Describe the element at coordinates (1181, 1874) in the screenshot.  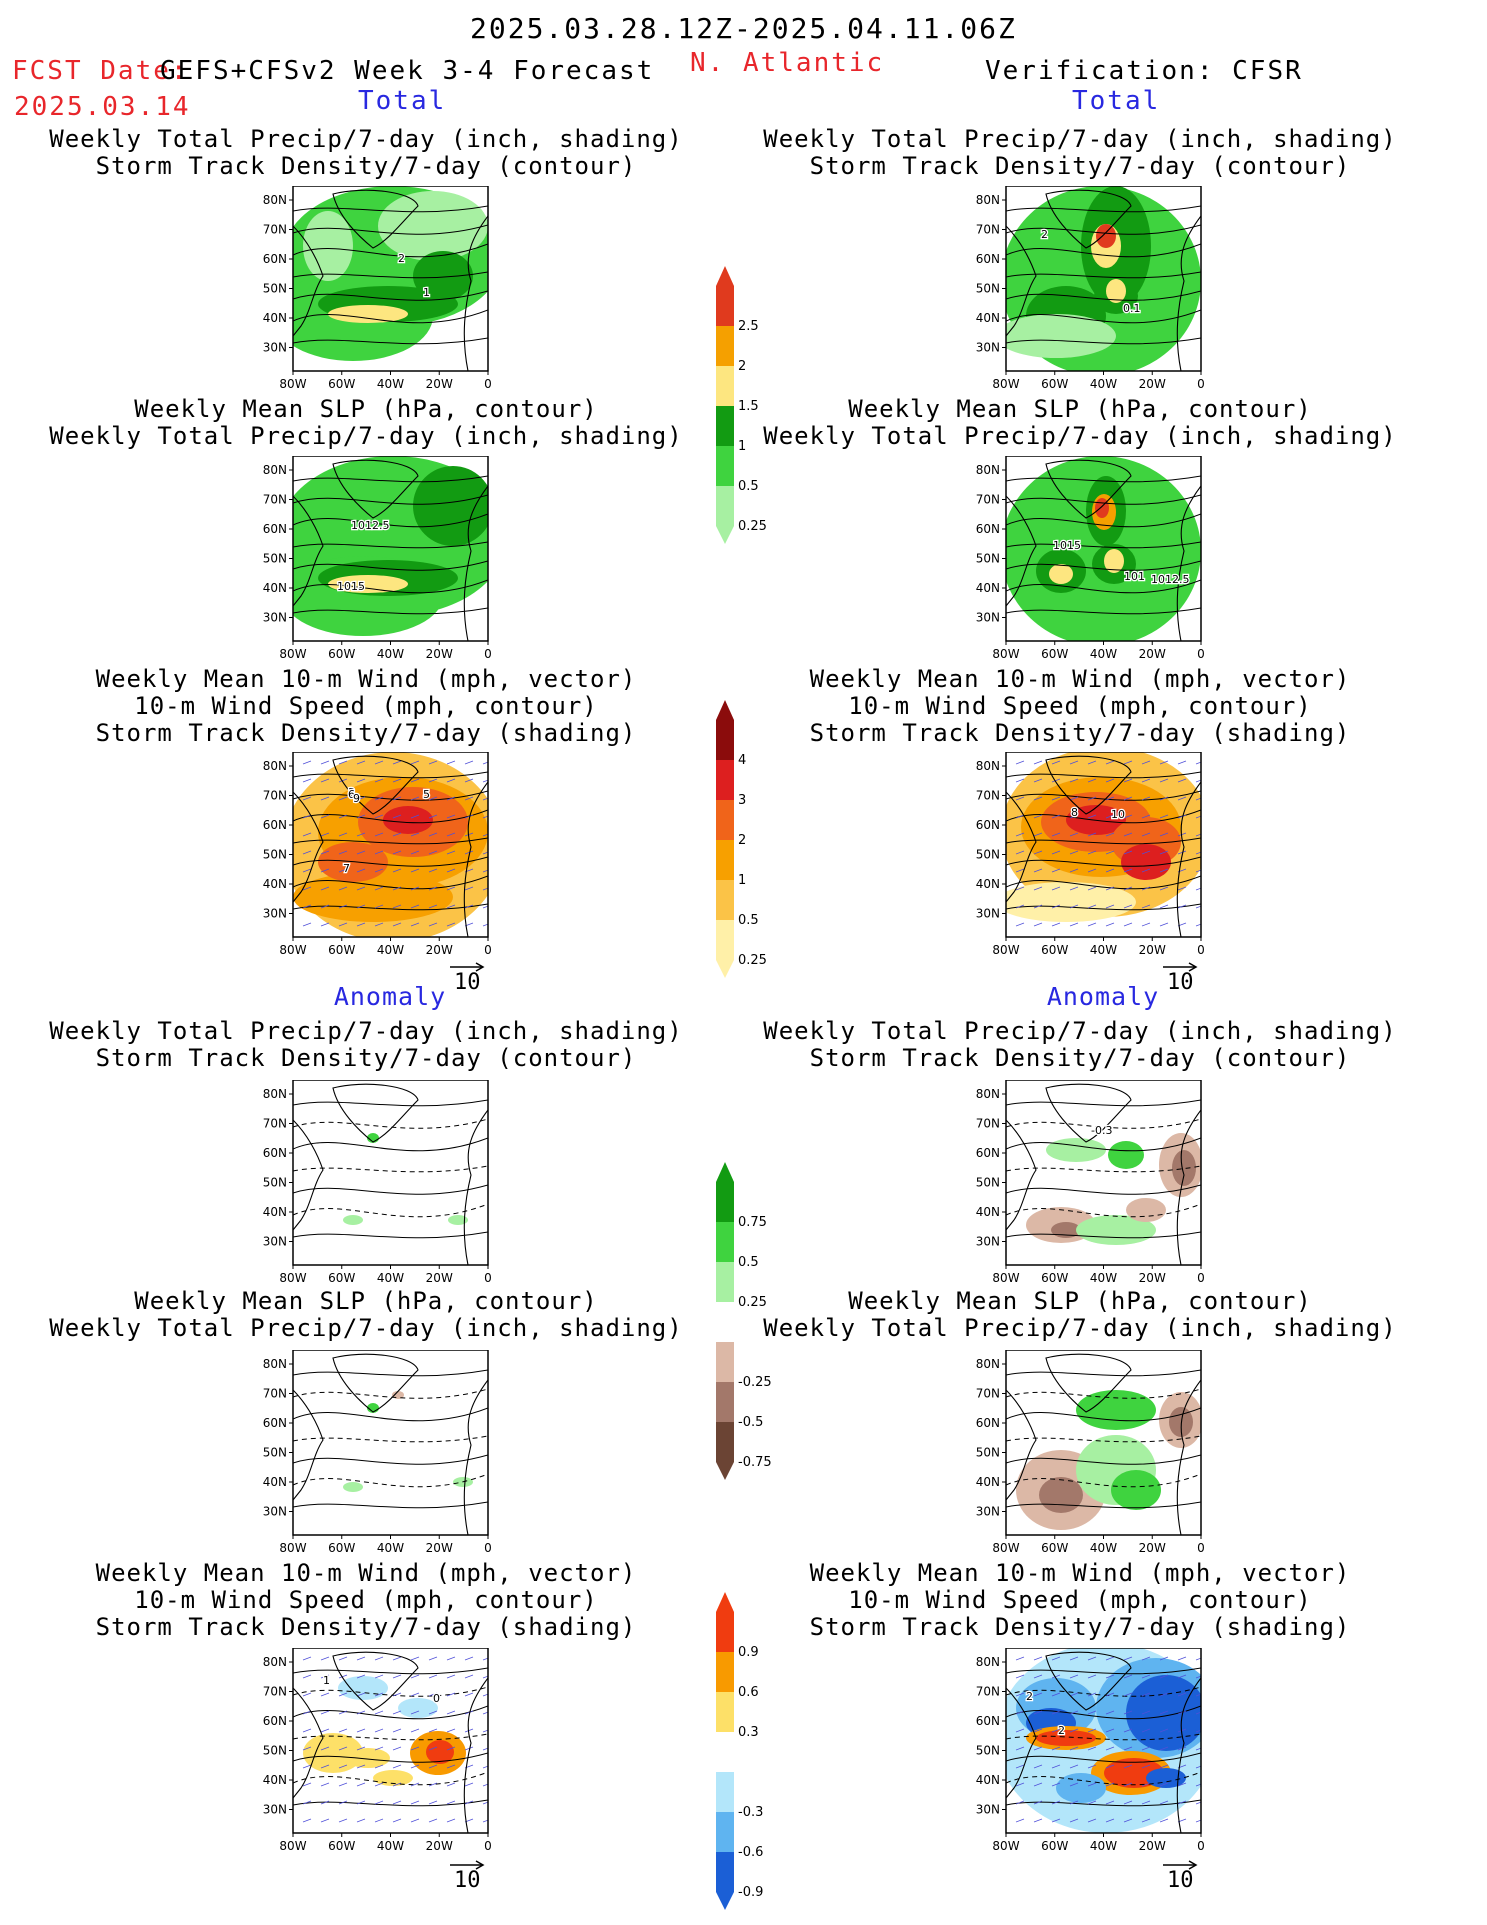
I see `vector-ref-arrow-r2: 10` at that location.